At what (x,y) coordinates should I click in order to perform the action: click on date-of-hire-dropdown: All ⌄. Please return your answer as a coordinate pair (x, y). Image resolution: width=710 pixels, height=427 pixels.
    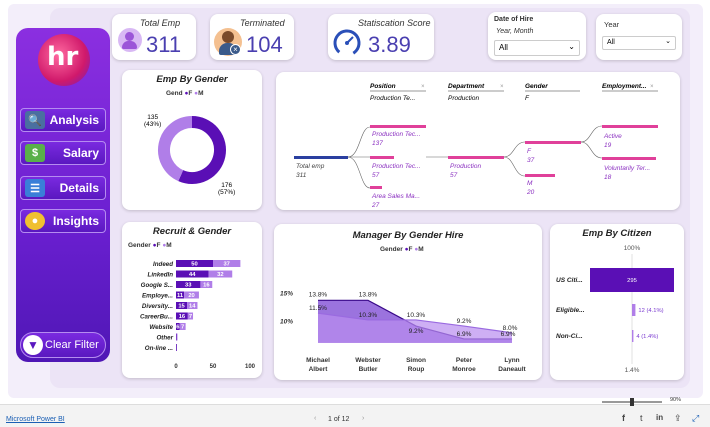
    Looking at the image, I should click on (537, 48).